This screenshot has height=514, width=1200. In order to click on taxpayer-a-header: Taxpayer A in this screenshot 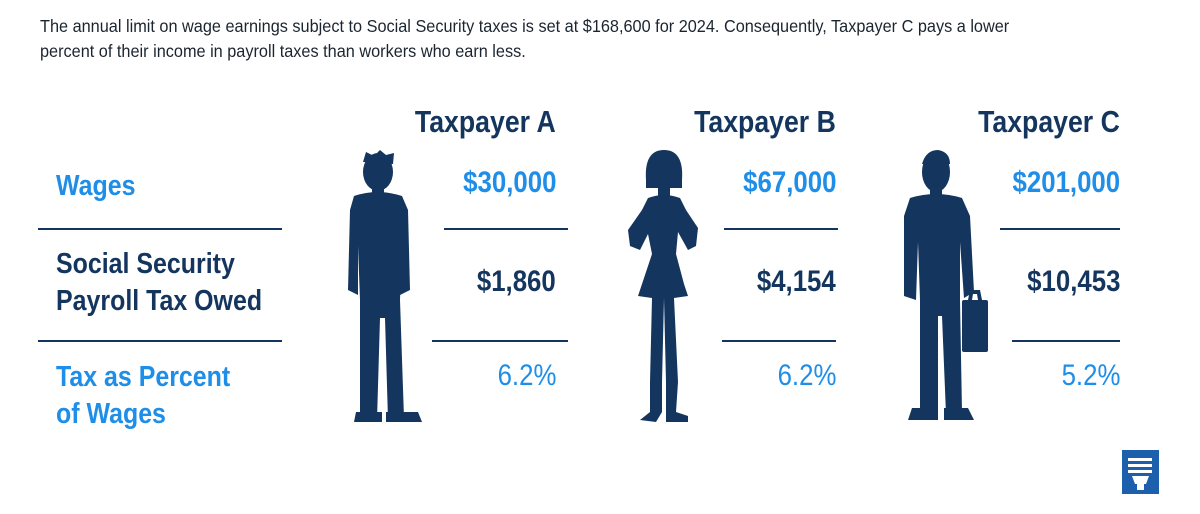, I will do `click(485, 121)`.